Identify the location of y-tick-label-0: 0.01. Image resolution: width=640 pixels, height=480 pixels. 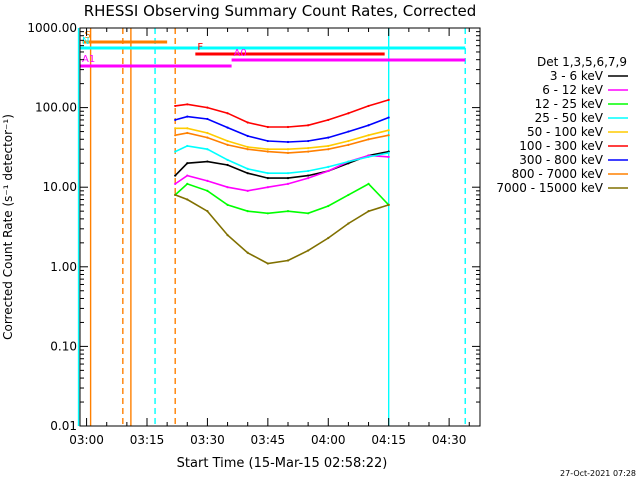
(63, 426).